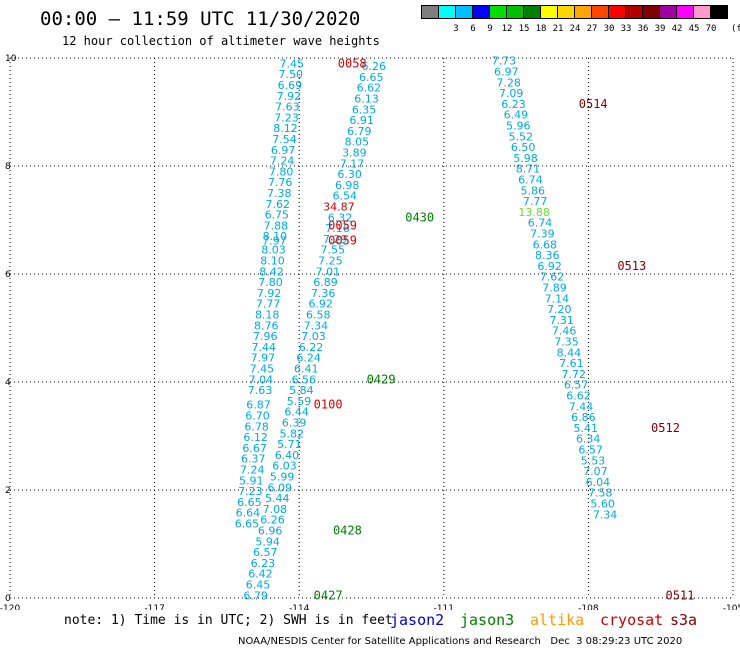 The height and width of the screenshot is (650, 740). I want to click on swh-value-label: 13.88, so click(534, 212).